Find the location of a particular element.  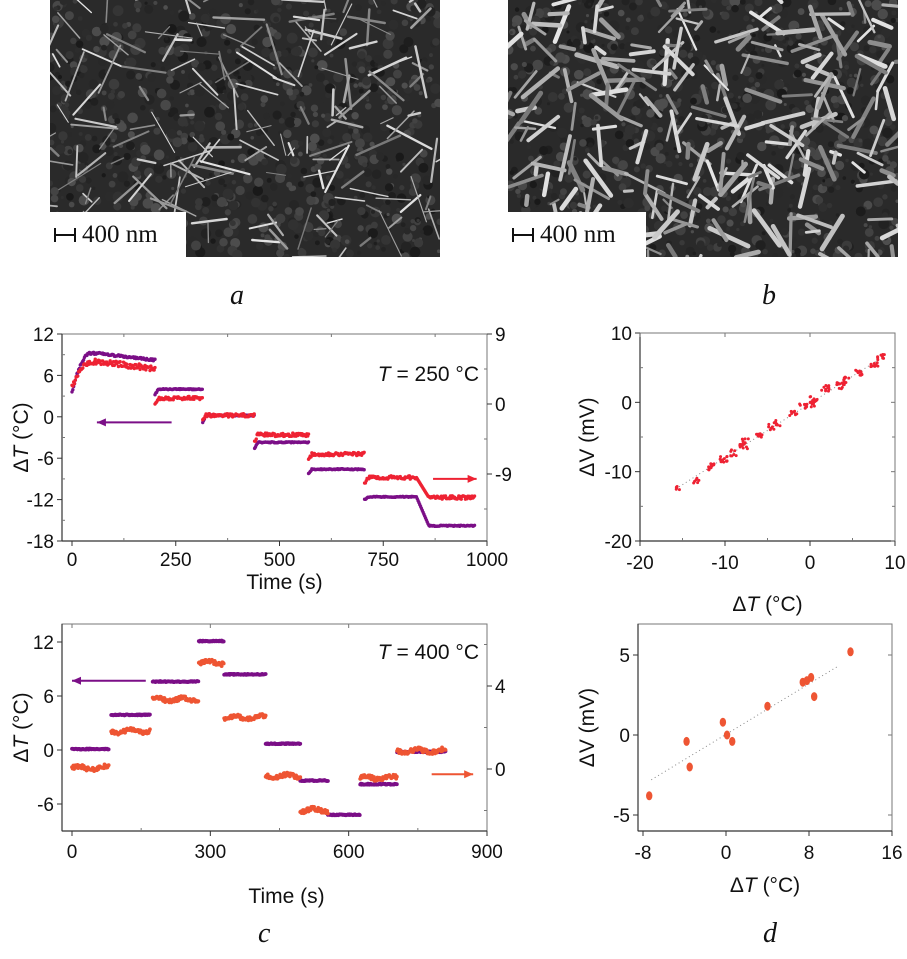

x-tick-label: 500 is located at coordinates (280, 560).